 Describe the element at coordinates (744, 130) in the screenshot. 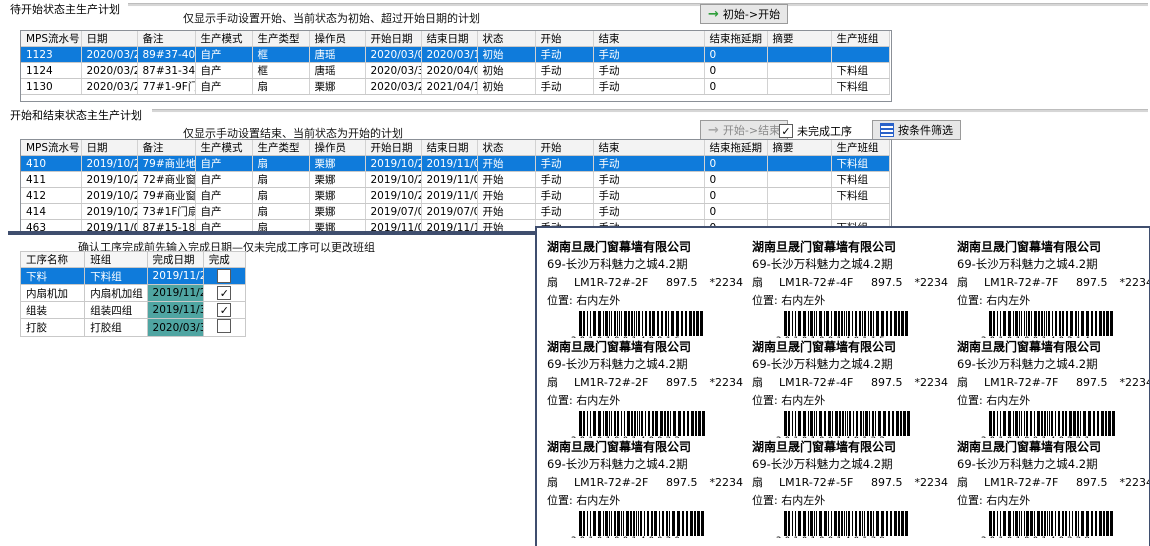

I see `start-to-end-button: → 开始->结束` at that location.